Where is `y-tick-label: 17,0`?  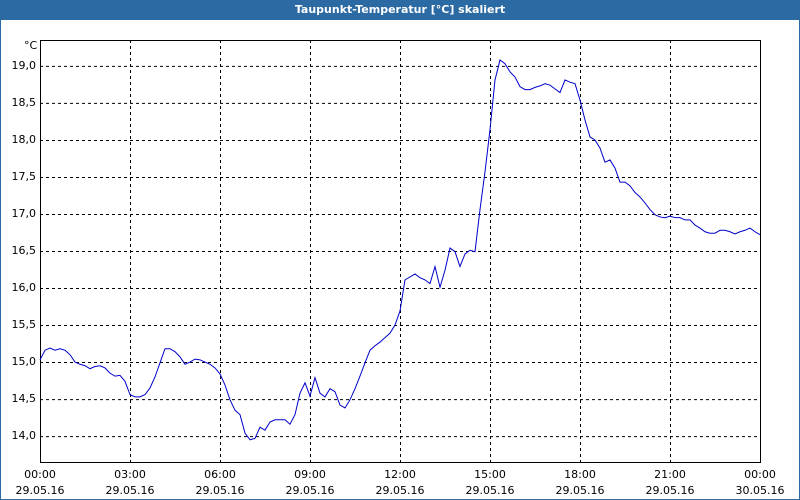 y-tick-label: 17,0 is located at coordinates (24, 213).